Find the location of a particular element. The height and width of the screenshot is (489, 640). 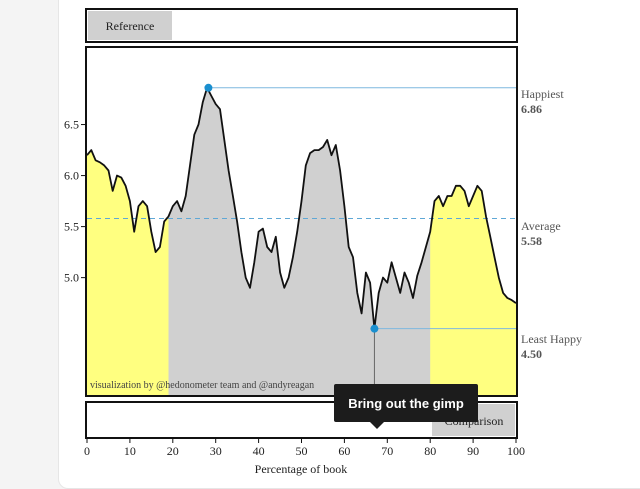

reference-button is located at coordinates (130, 25).